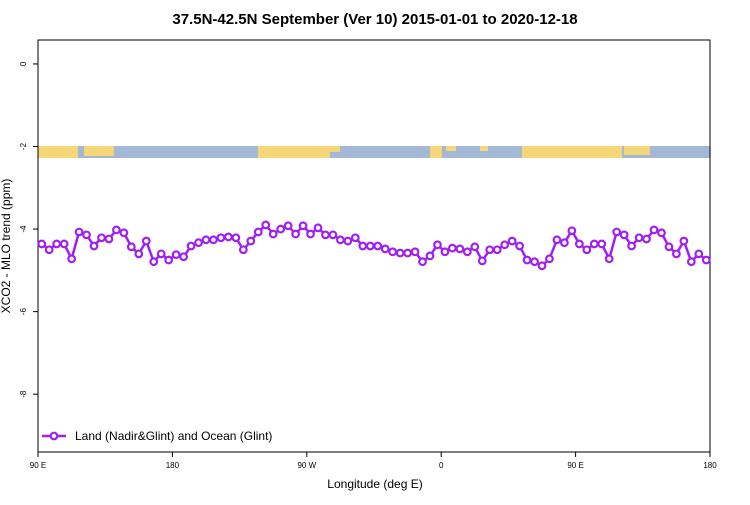 The width and height of the screenshot is (750, 505). Describe the element at coordinates (173, 436) in the screenshot. I see `legend-label: Land (Nadir&Glint) and Ocean (Glint)` at that location.